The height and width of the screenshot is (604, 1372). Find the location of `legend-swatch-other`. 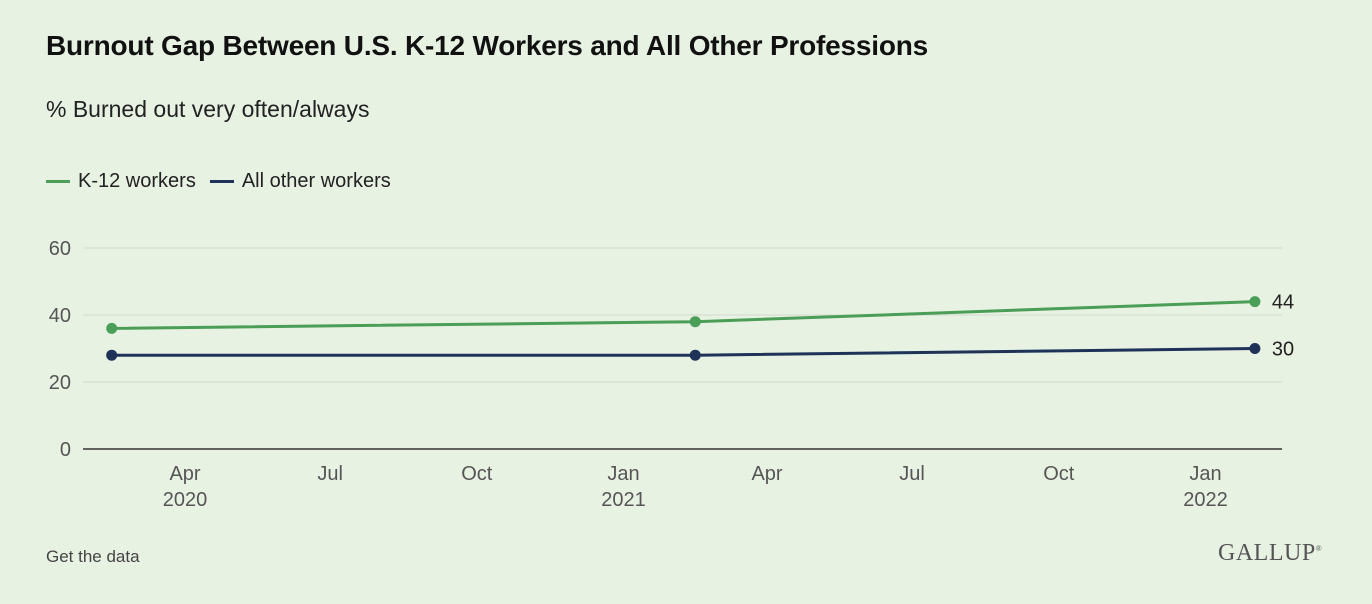

legend-swatch-other is located at coordinates (221, 181).